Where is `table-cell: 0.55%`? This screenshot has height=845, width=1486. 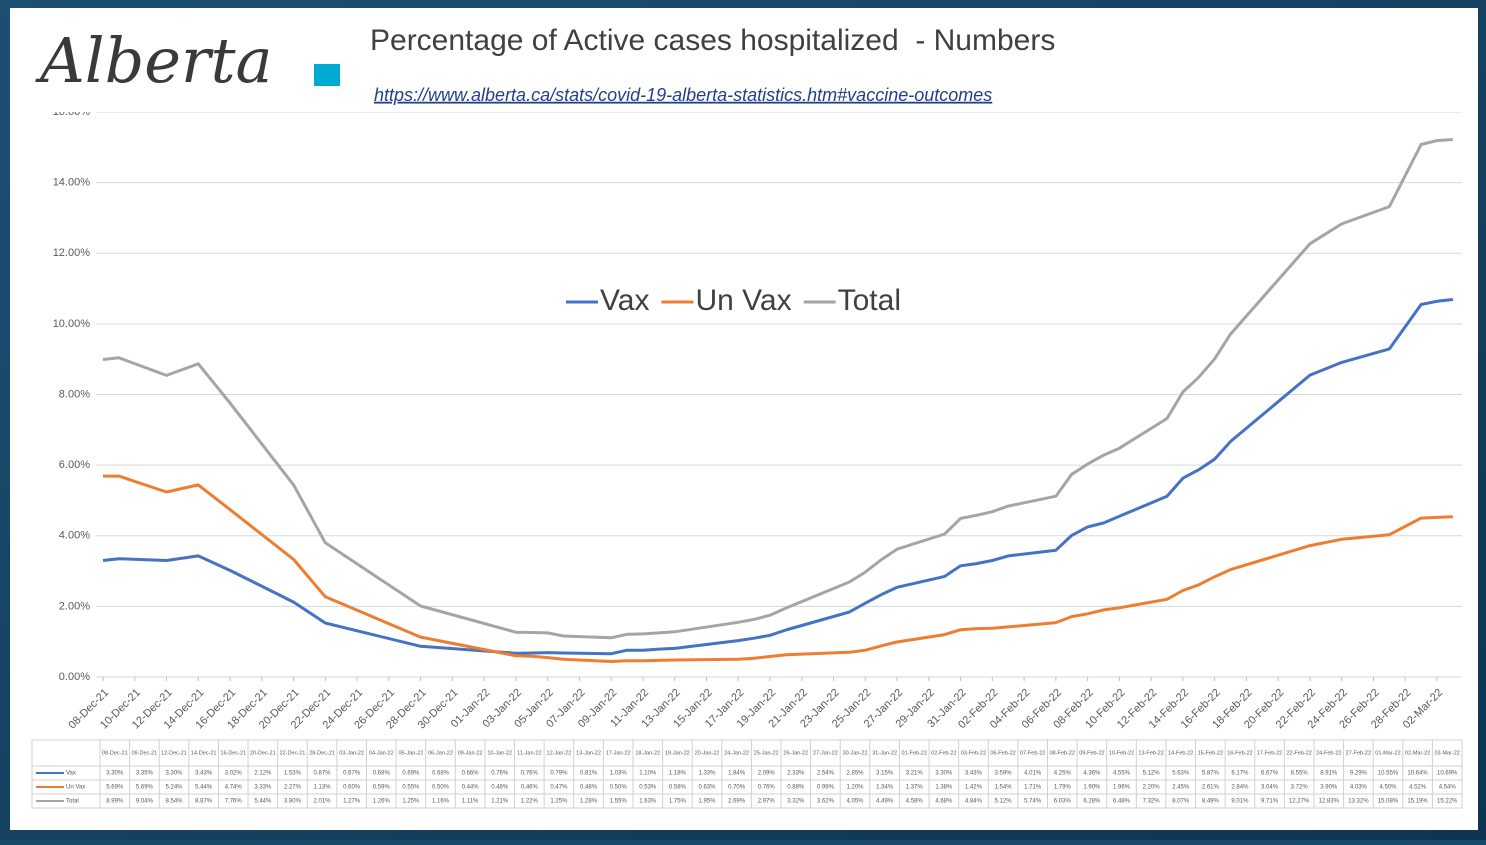
table-cell: 0.55% is located at coordinates (411, 788).